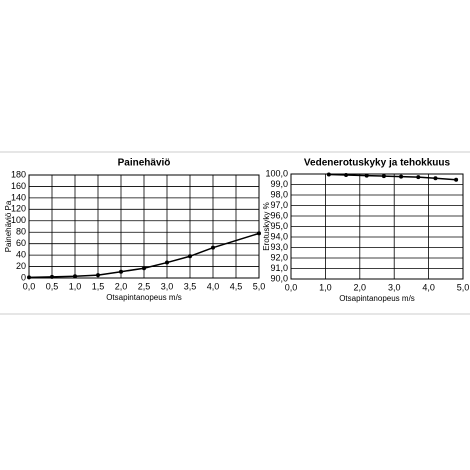 The image size is (470, 470). I want to click on chart-title: Painehäviö, so click(144, 163).